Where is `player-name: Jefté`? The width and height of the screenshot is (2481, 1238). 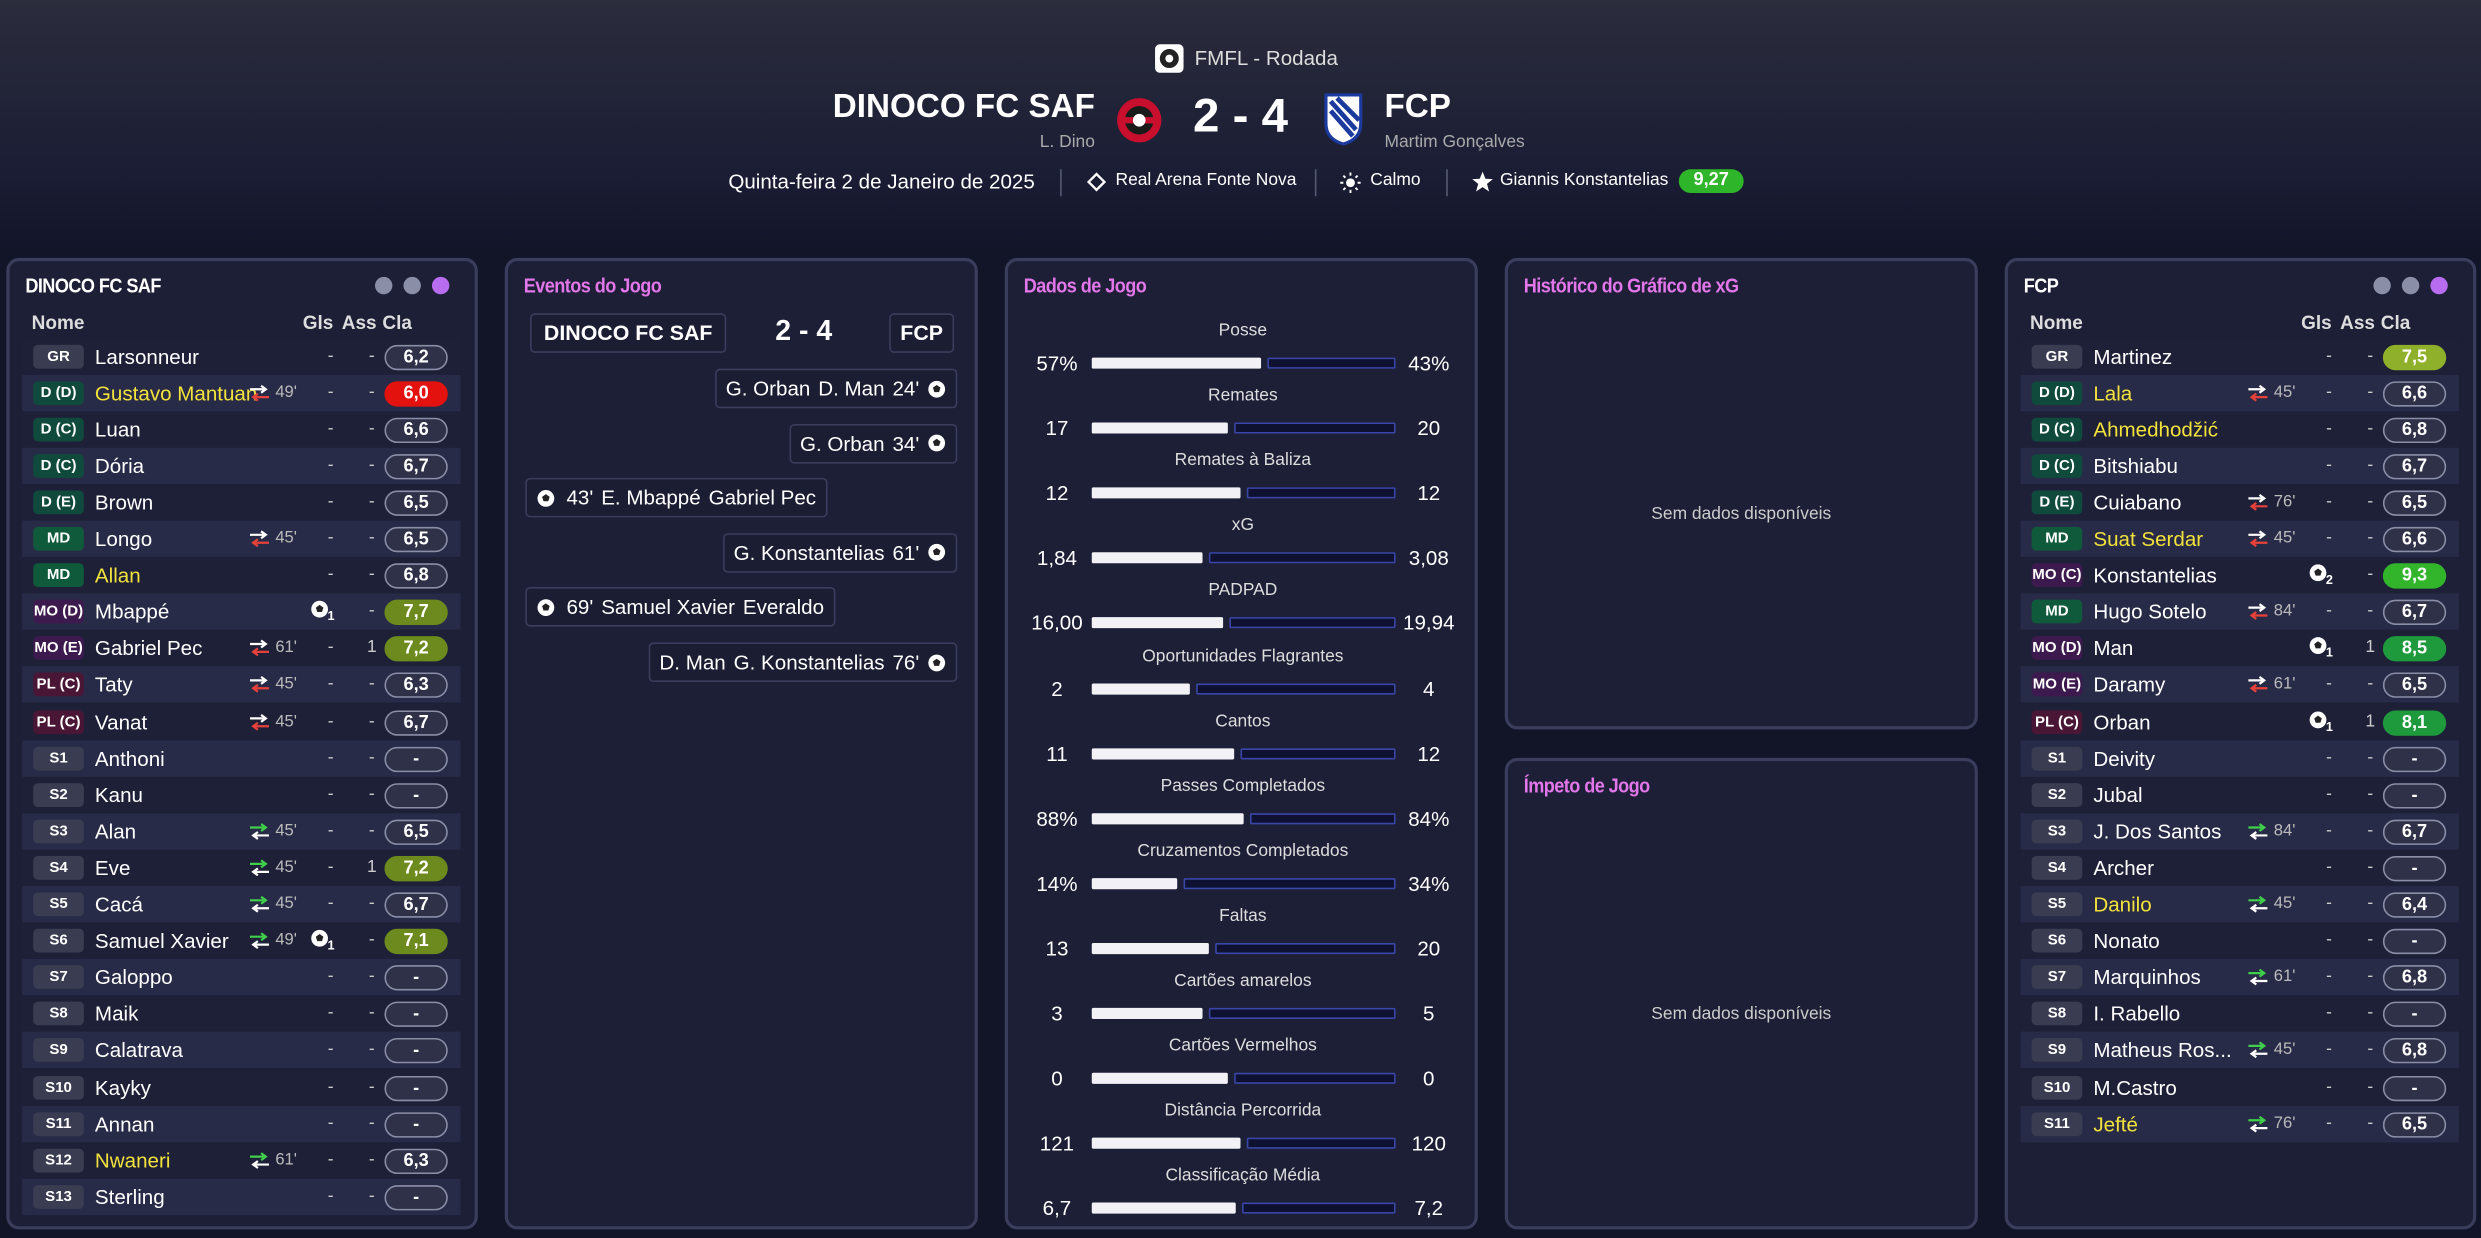
player-name: Jefté is located at coordinates (2115, 1123).